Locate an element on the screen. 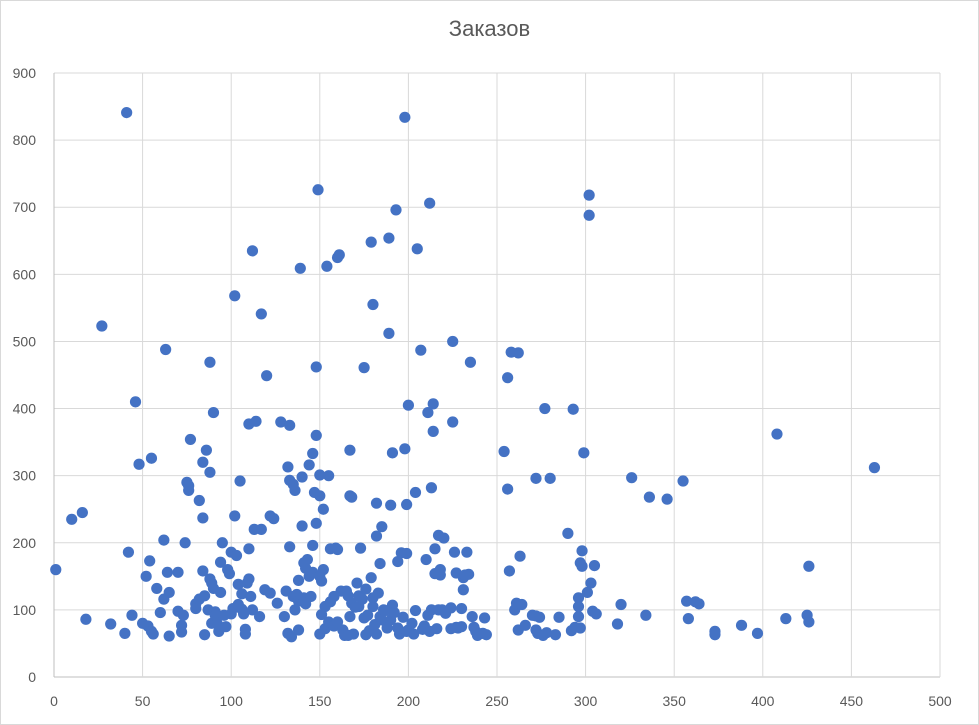 Image resolution: width=979 pixels, height=725 pixels. x-tick-label: 400 is located at coordinates (763, 701).